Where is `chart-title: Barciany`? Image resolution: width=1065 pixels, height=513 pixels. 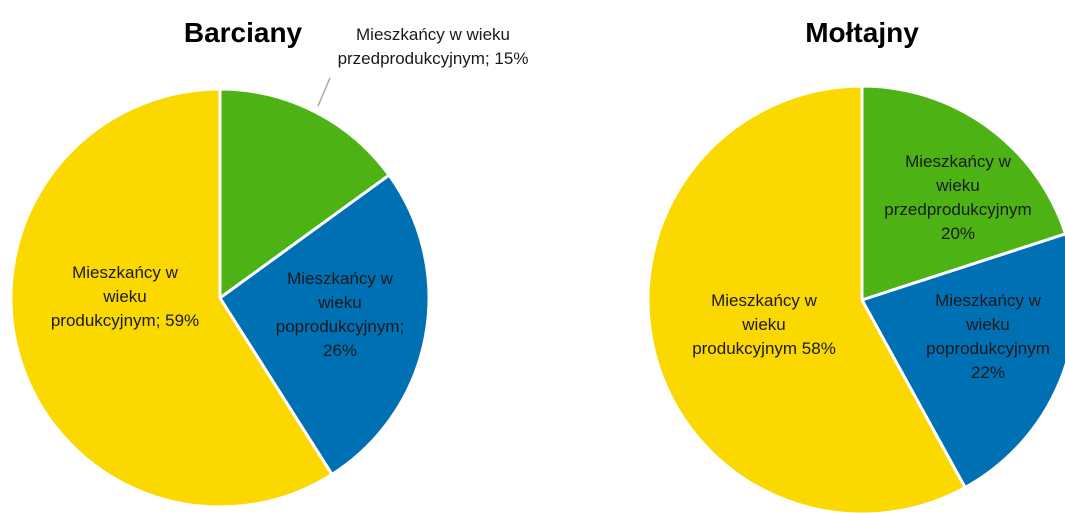 chart-title: Barciany is located at coordinates (243, 32).